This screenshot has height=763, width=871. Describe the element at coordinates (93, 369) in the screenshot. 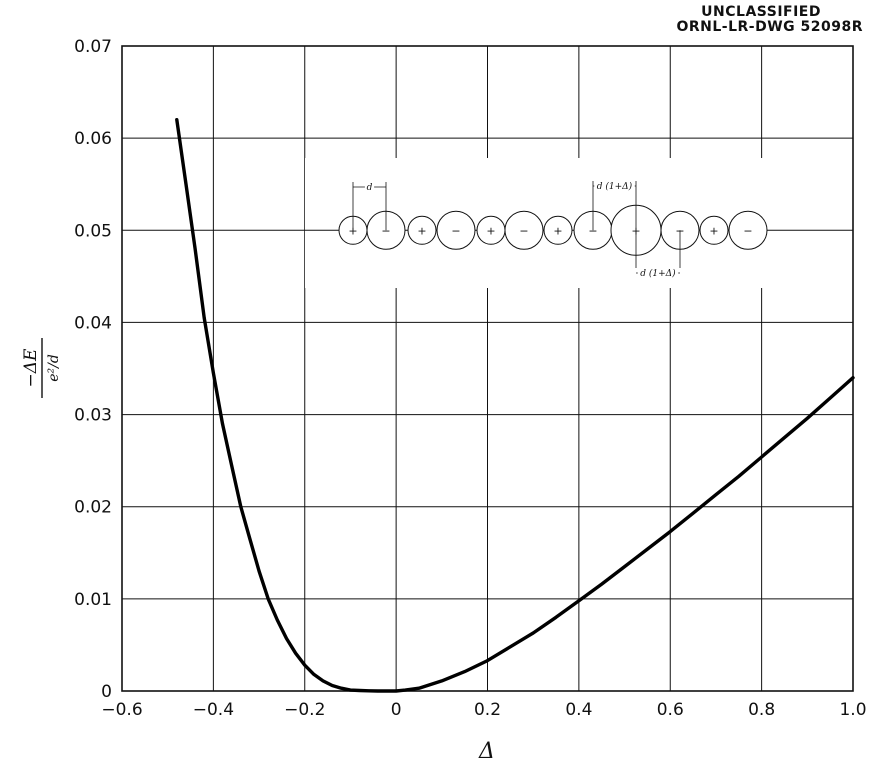

I see `y-tick-labels: 0 0.01 0.02 0.03 0.04 0.05 0.06 0.07` at that location.